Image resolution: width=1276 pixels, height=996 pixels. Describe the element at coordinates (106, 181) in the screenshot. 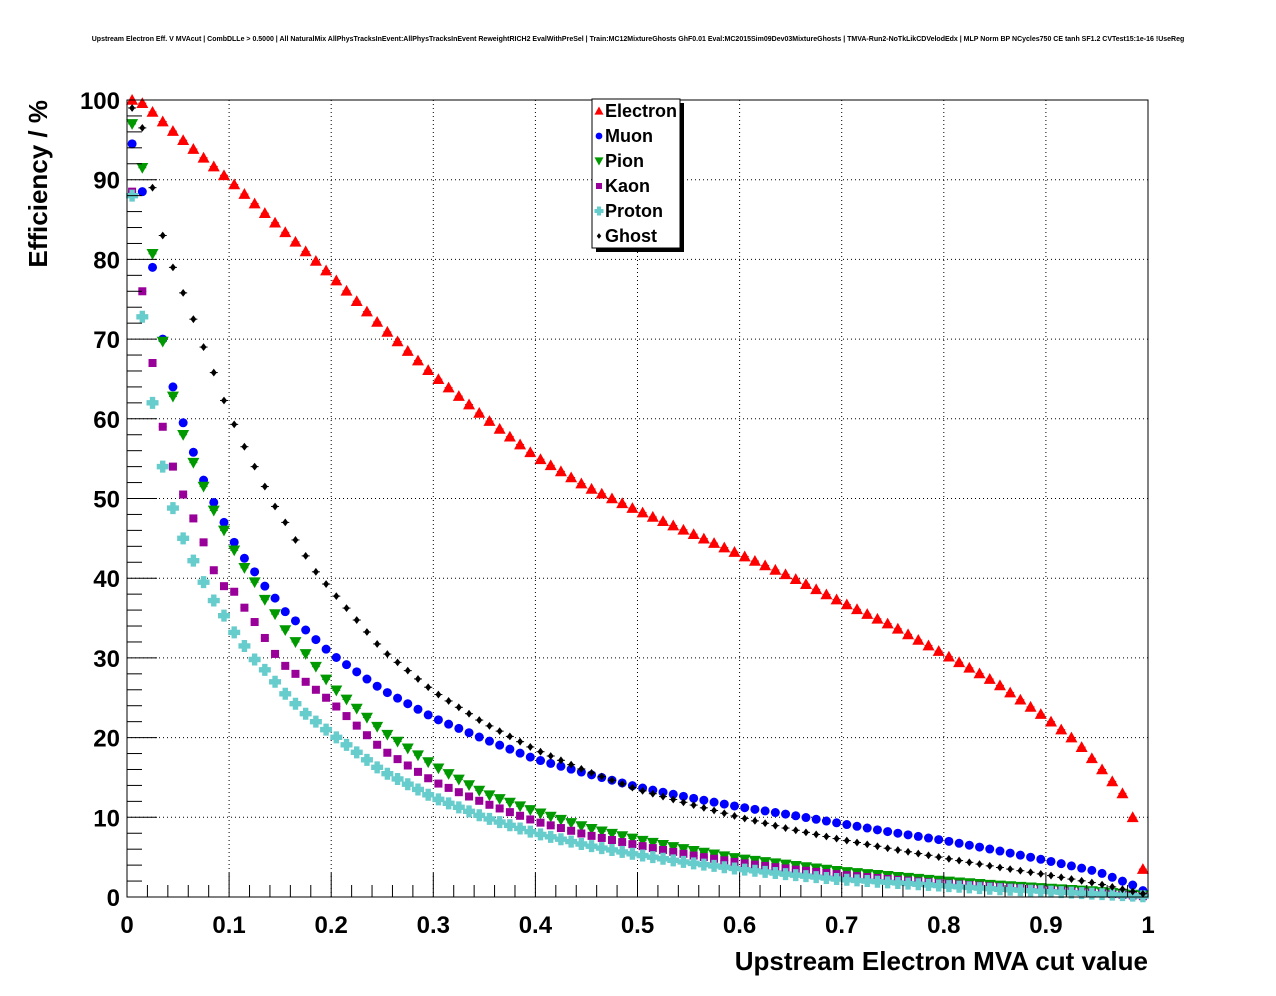

I see `y-tick-label: 90` at that location.